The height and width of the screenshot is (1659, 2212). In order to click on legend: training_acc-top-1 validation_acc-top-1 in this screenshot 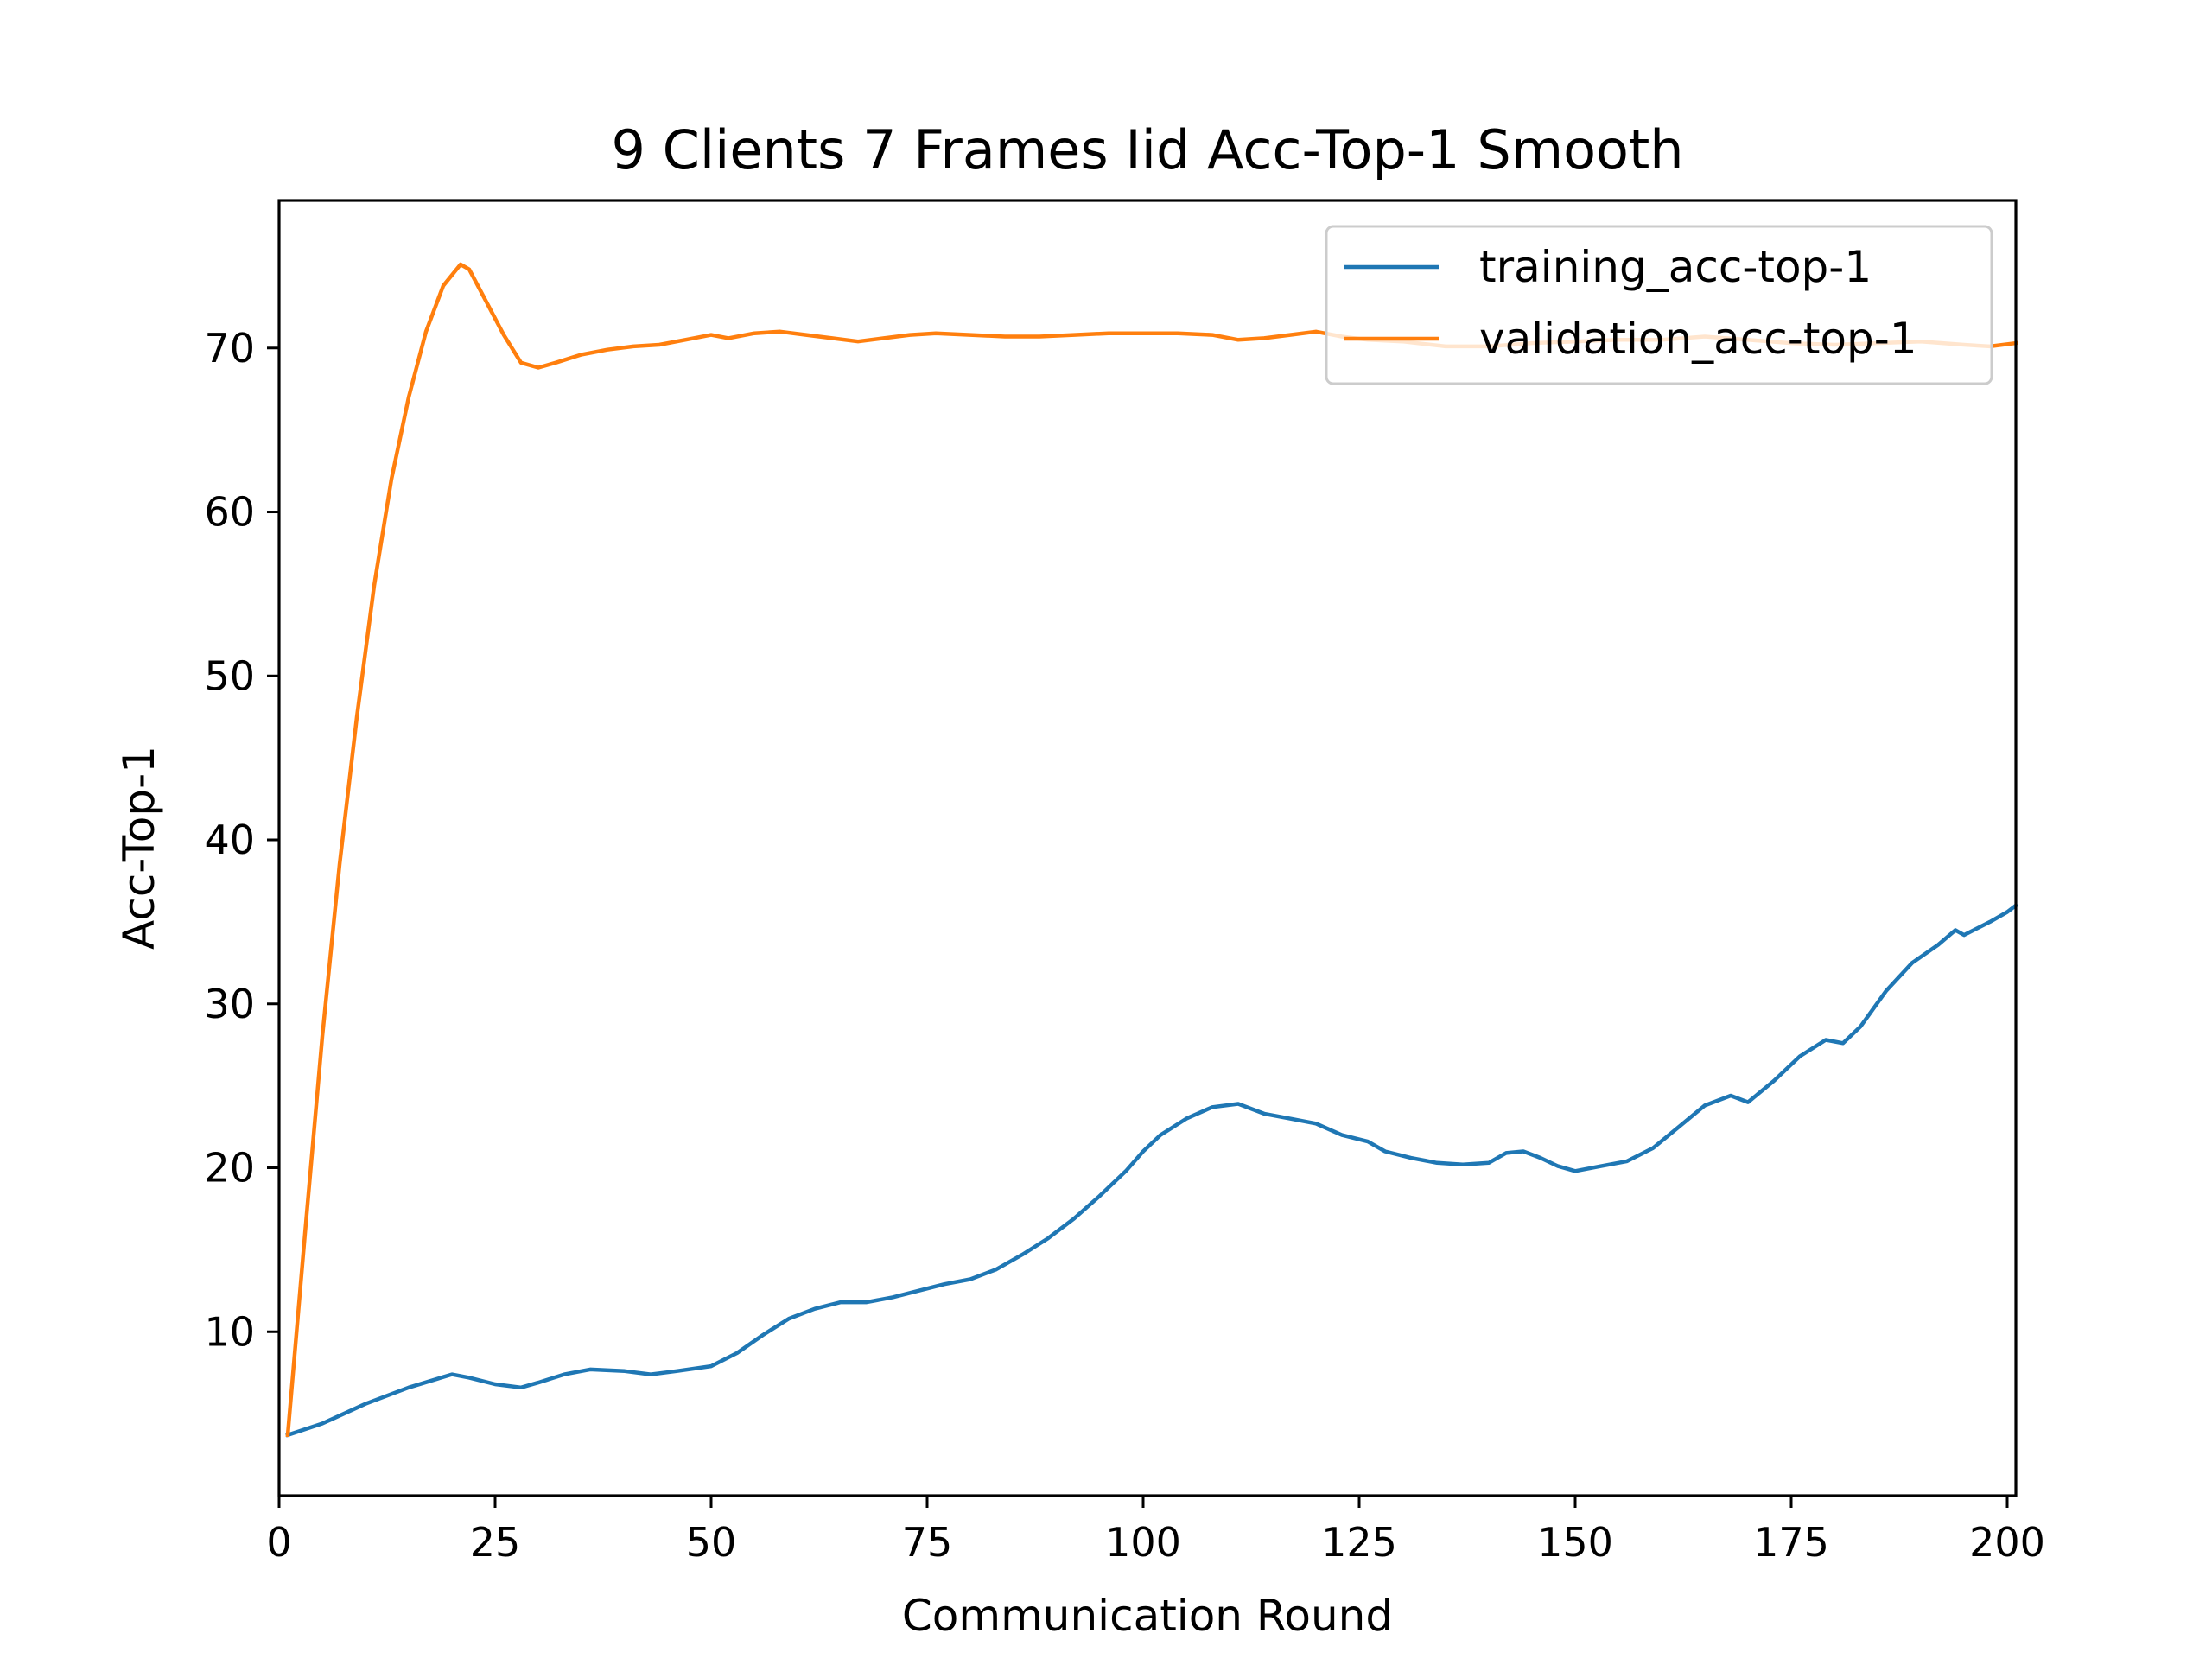, I will do `click(1659, 305)`.